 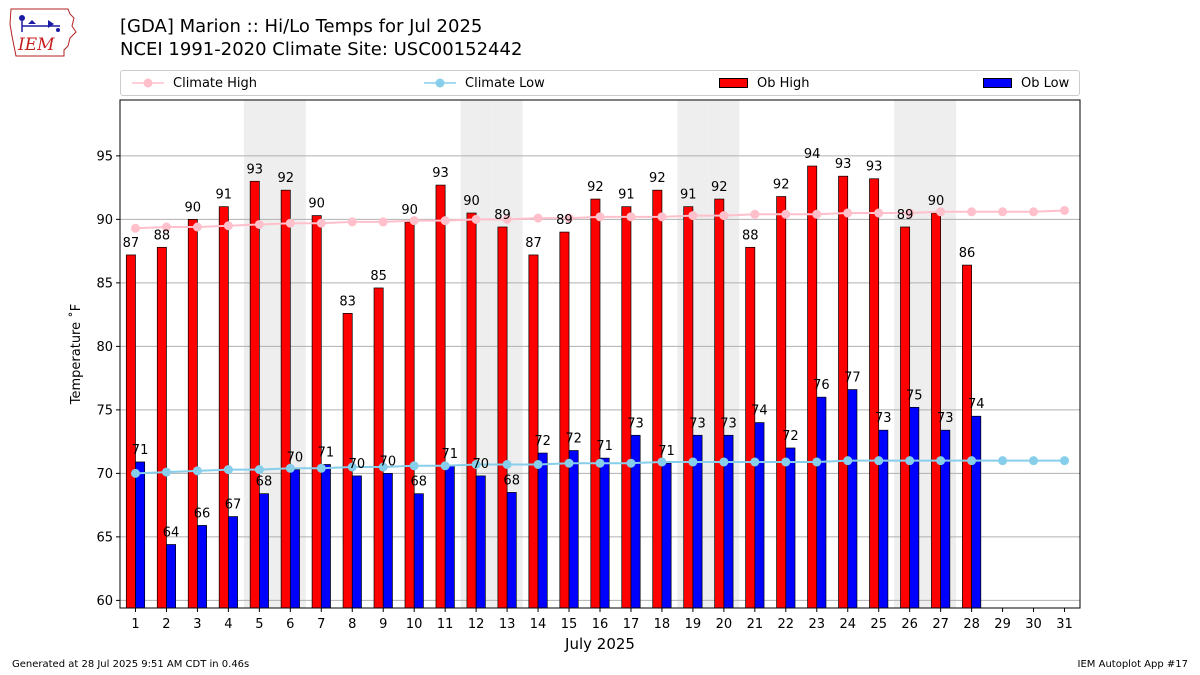 What do you see at coordinates (445, 624) in the screenshot?
I see `x-tick-label: 11` at bounding box center [445, 624].